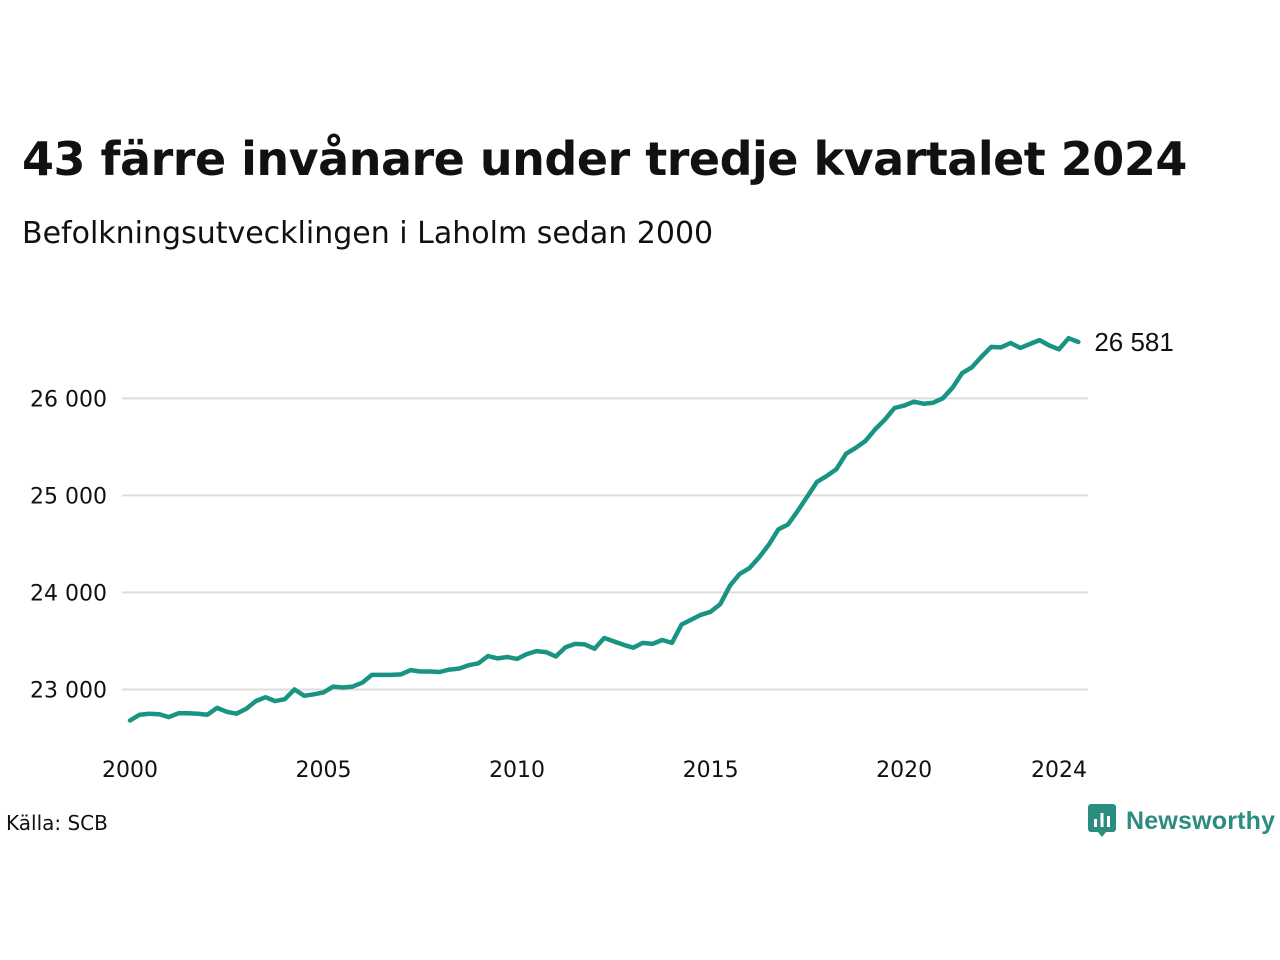 The height and width of the screenshot is (960, 1280). Describe the element at coordinates (57, 823) in the screenshot. I see `source-note: Källa: SCB` at that location.